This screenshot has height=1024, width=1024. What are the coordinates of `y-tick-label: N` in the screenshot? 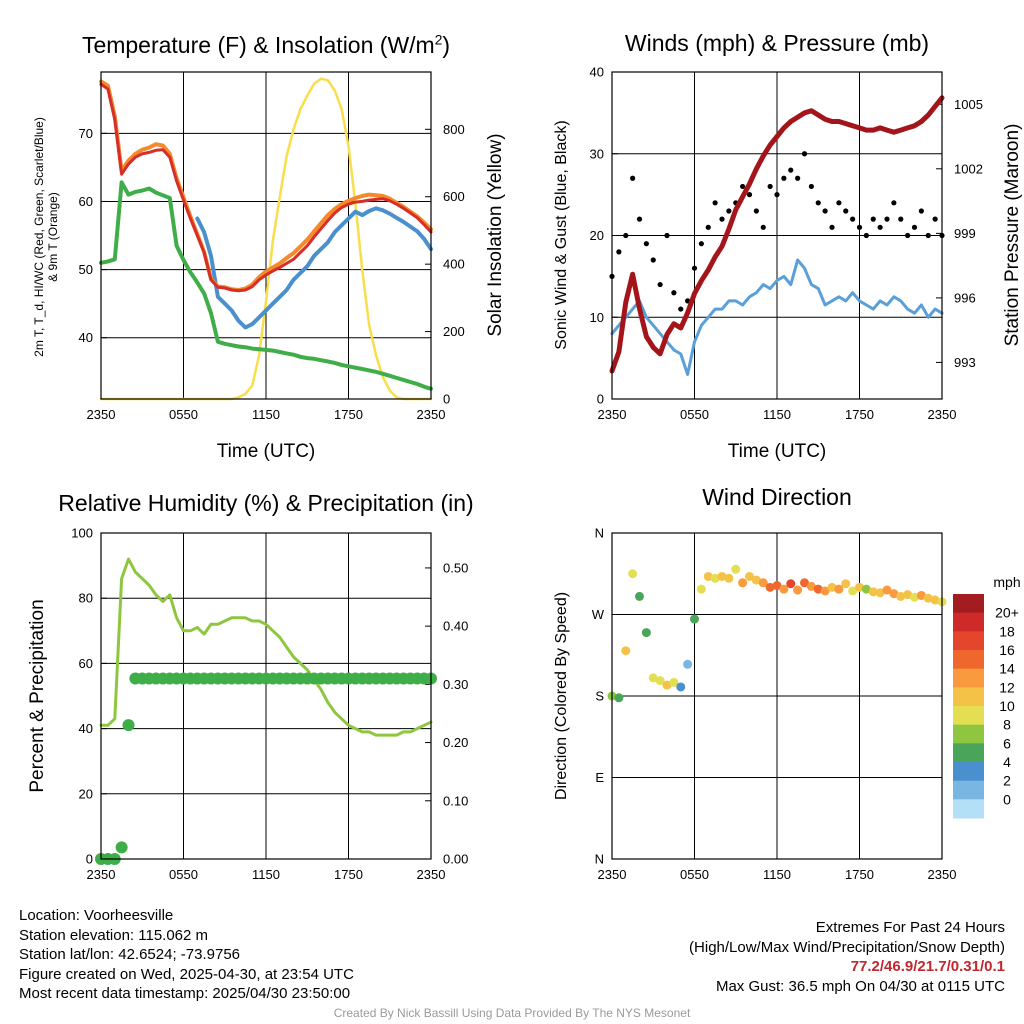 It's located at (599, 533).